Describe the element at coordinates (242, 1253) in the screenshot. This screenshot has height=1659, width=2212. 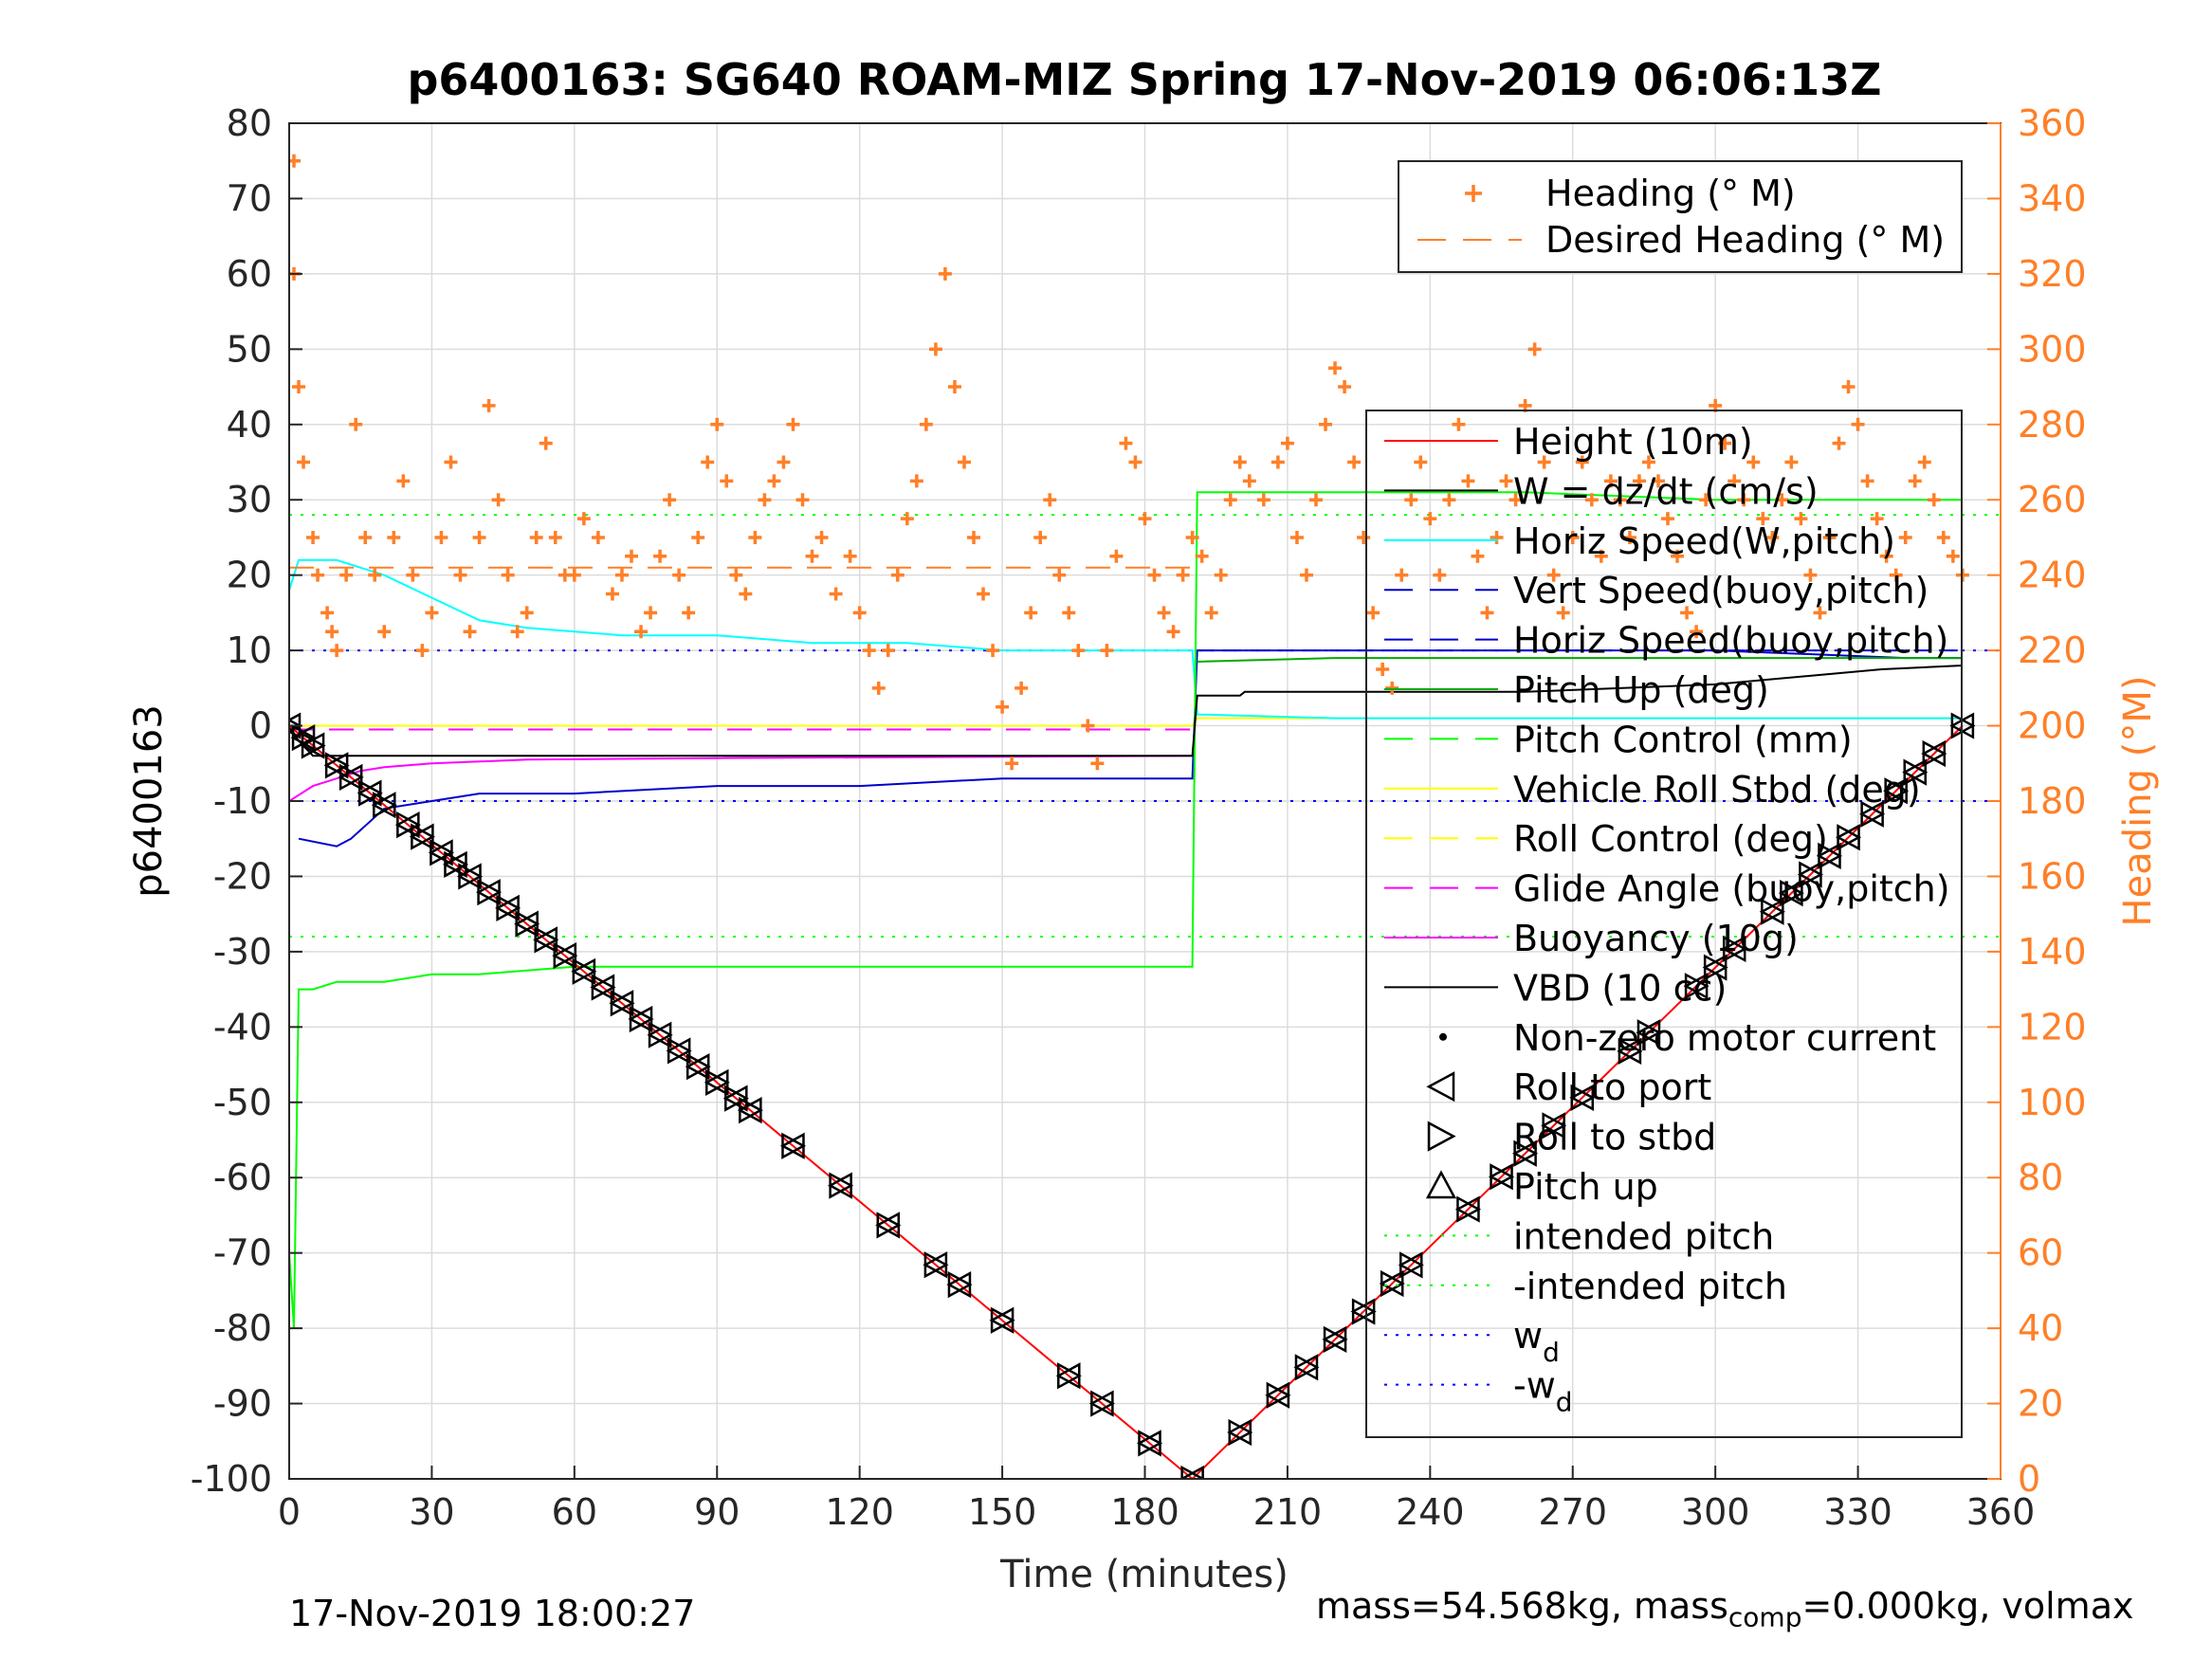
I see `y-tick-label: -70` at that location.